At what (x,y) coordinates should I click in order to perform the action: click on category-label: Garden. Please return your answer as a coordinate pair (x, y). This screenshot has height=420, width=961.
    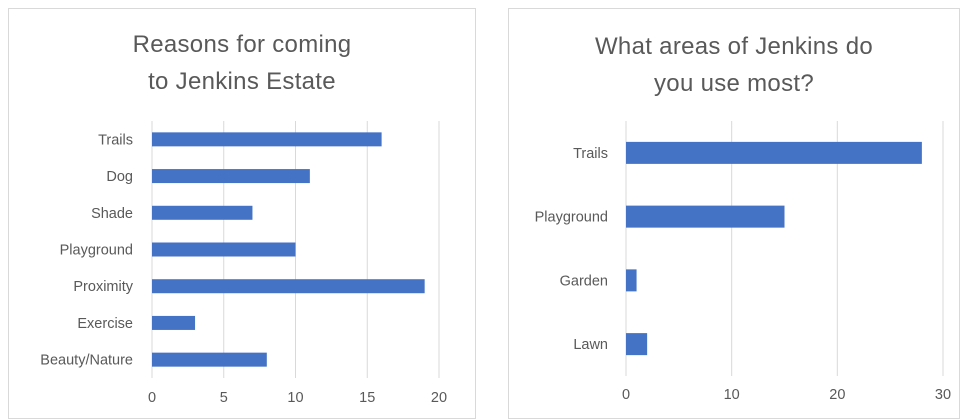
    Looking at the image, I should click on (584, 281).